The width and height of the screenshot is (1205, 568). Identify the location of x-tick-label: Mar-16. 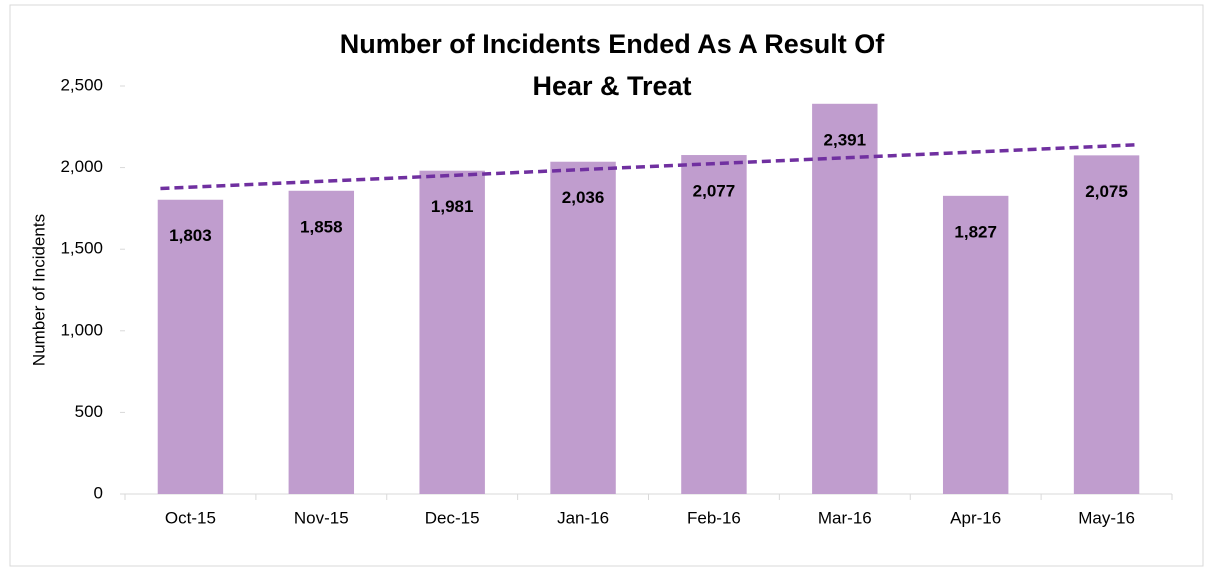
(845, 517).